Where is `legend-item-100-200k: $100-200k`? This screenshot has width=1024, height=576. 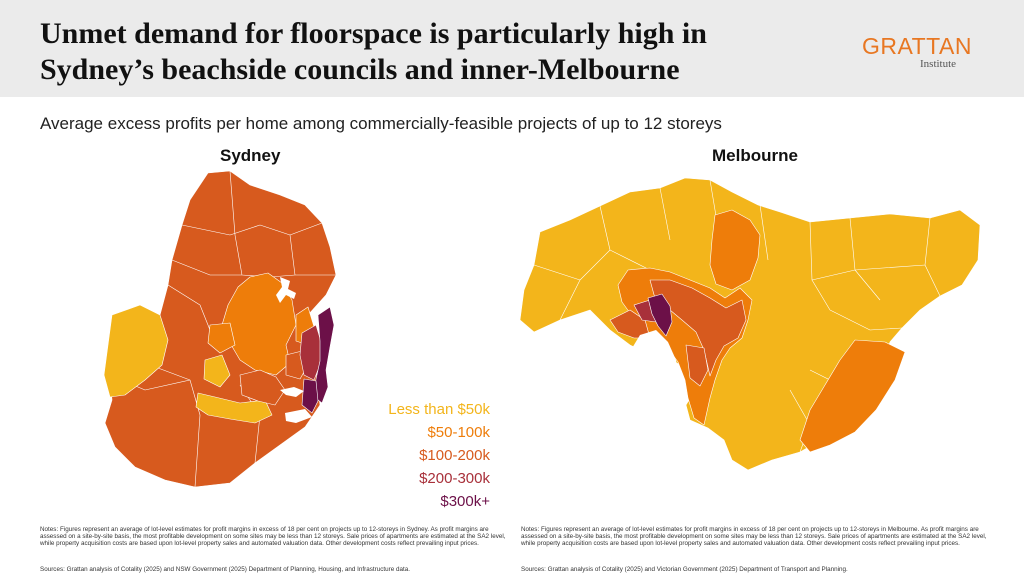
legend-item-100-200k: $100-200k is located at coordinates (454, 455).